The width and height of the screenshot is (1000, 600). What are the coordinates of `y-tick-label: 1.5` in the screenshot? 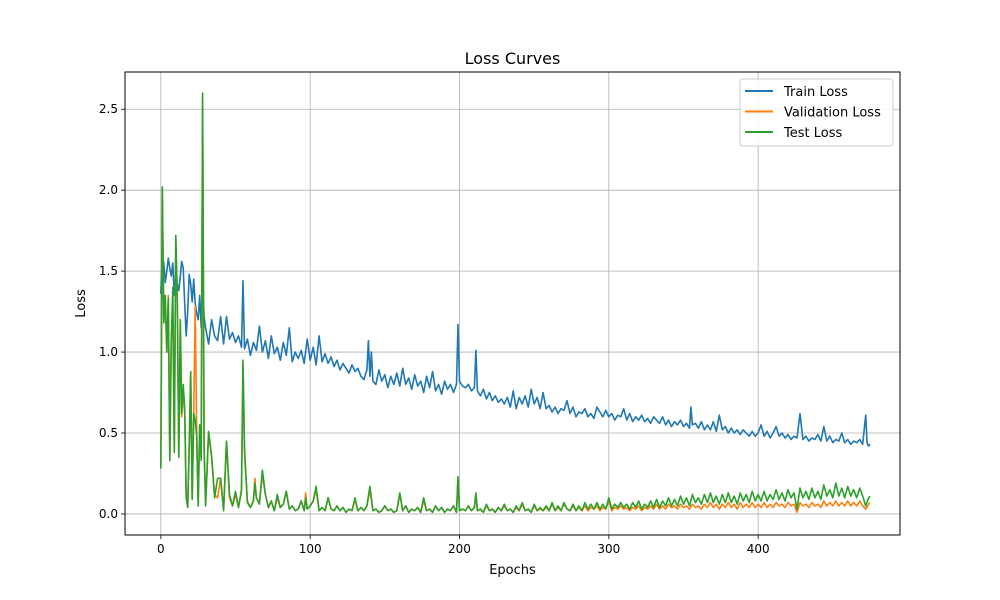 It's located at (108, 271).